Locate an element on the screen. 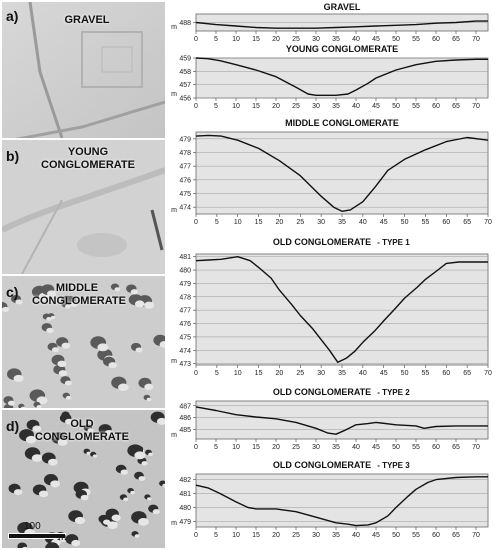  x-tick-label: 40 is located at coordinates (363, 373).